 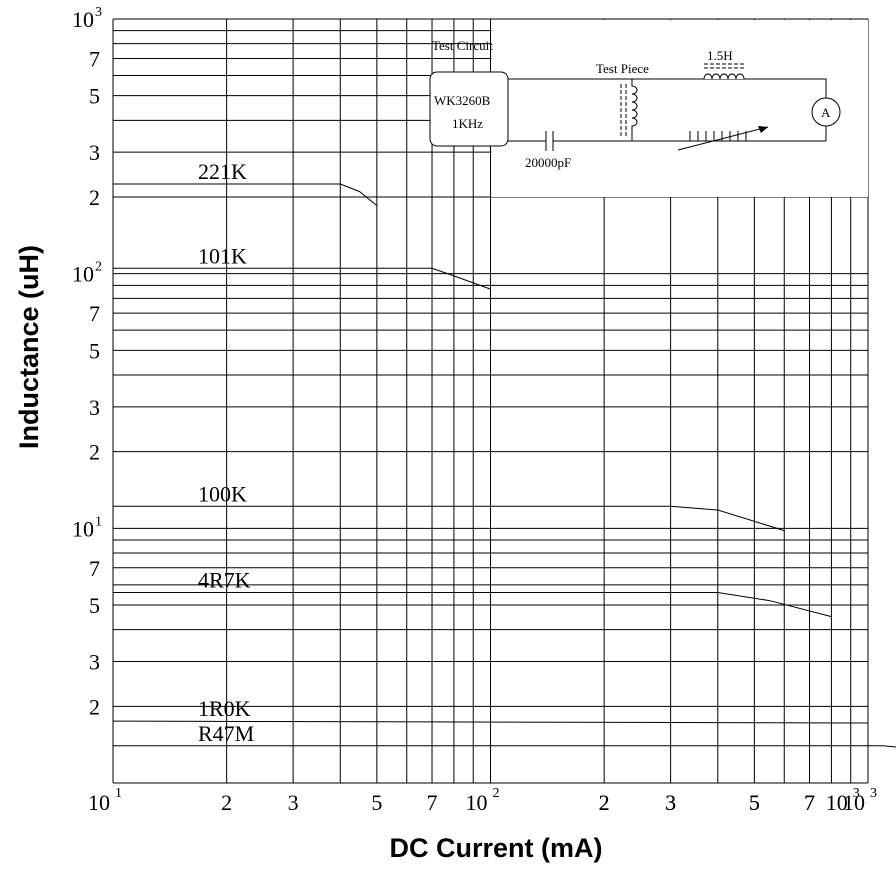 I want to click on y-tick-label-1: 7, so click(x=94, y=58).